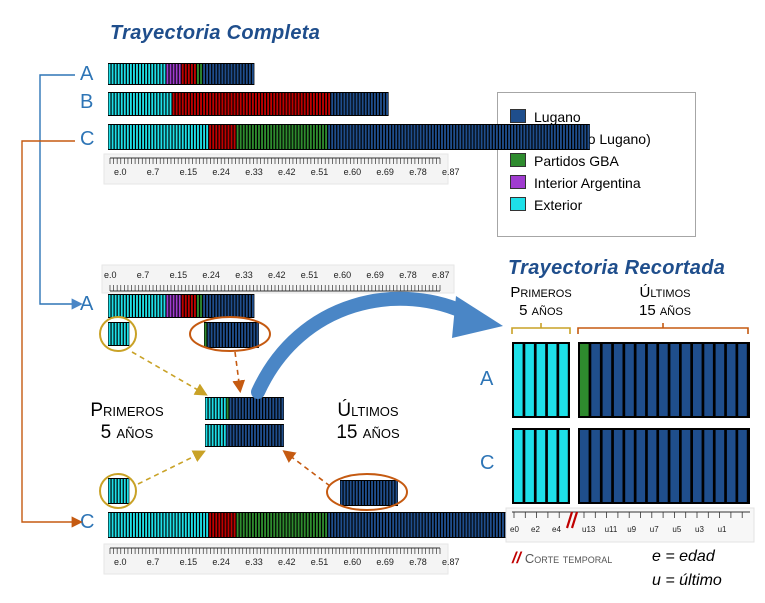 This screenshot has width=765, height=603. What do you see at coordinates (181, 74) in the screenshot?
I see `seq-a-top-frame` at bounding box center [181, 74].